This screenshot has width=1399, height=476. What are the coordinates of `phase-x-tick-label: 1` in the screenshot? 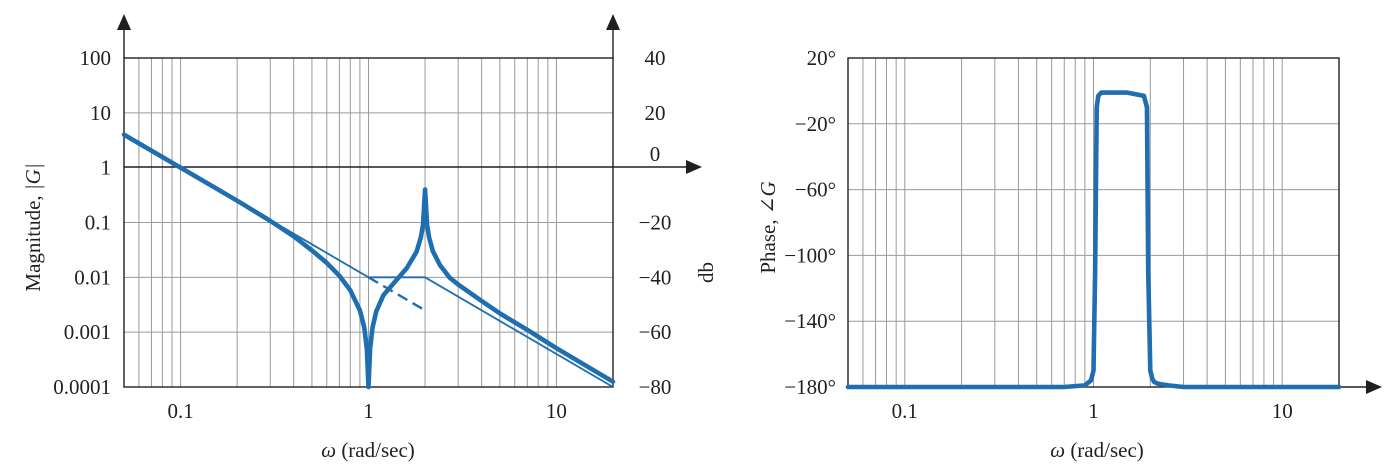 It's located at (1093, 411).